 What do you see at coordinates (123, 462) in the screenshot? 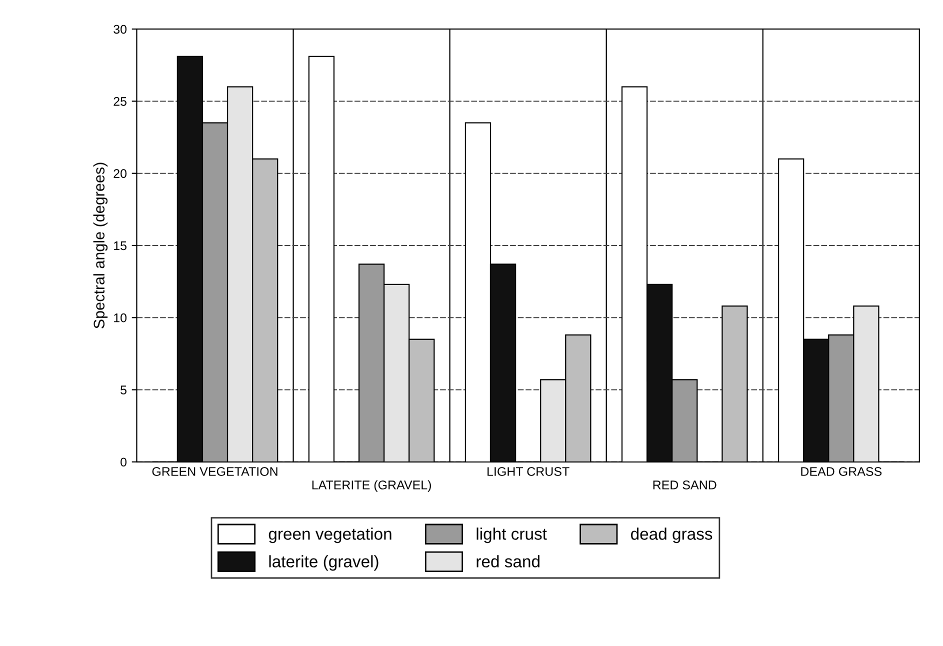
I see `y-tick-label: 0` at bounding box center [123, 462].